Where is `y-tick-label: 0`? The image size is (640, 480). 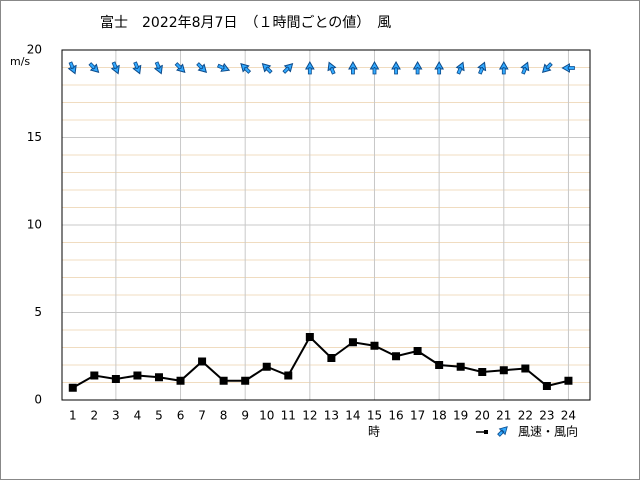
y-tick-label: 0 is located at coordinates (38, 400).